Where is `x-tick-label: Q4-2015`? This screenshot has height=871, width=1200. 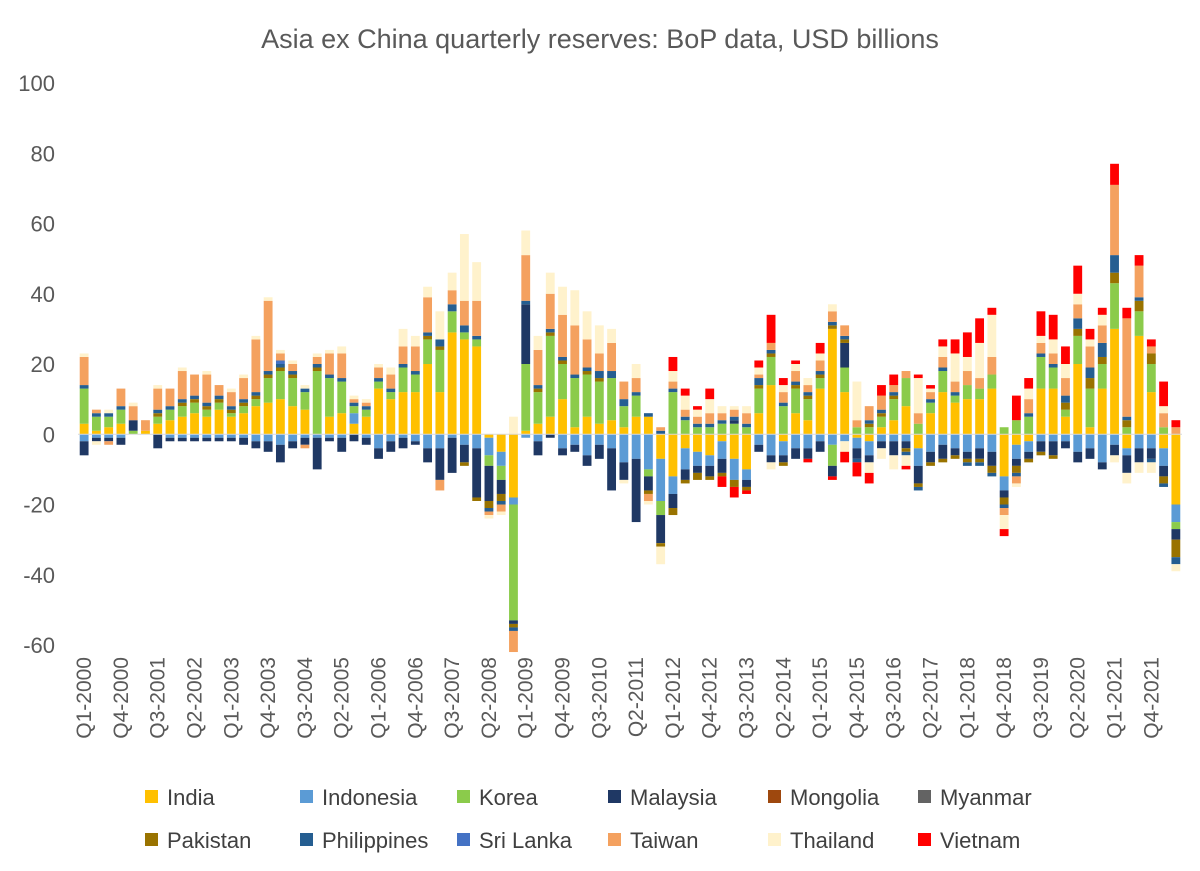 x-tick-label: Q4-2015 is located at coordinates (857, 698).